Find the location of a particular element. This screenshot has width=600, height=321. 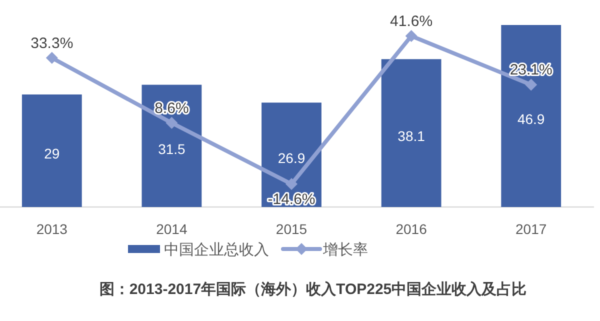

data-label: 23.1% is located at coordinates (531, 70).